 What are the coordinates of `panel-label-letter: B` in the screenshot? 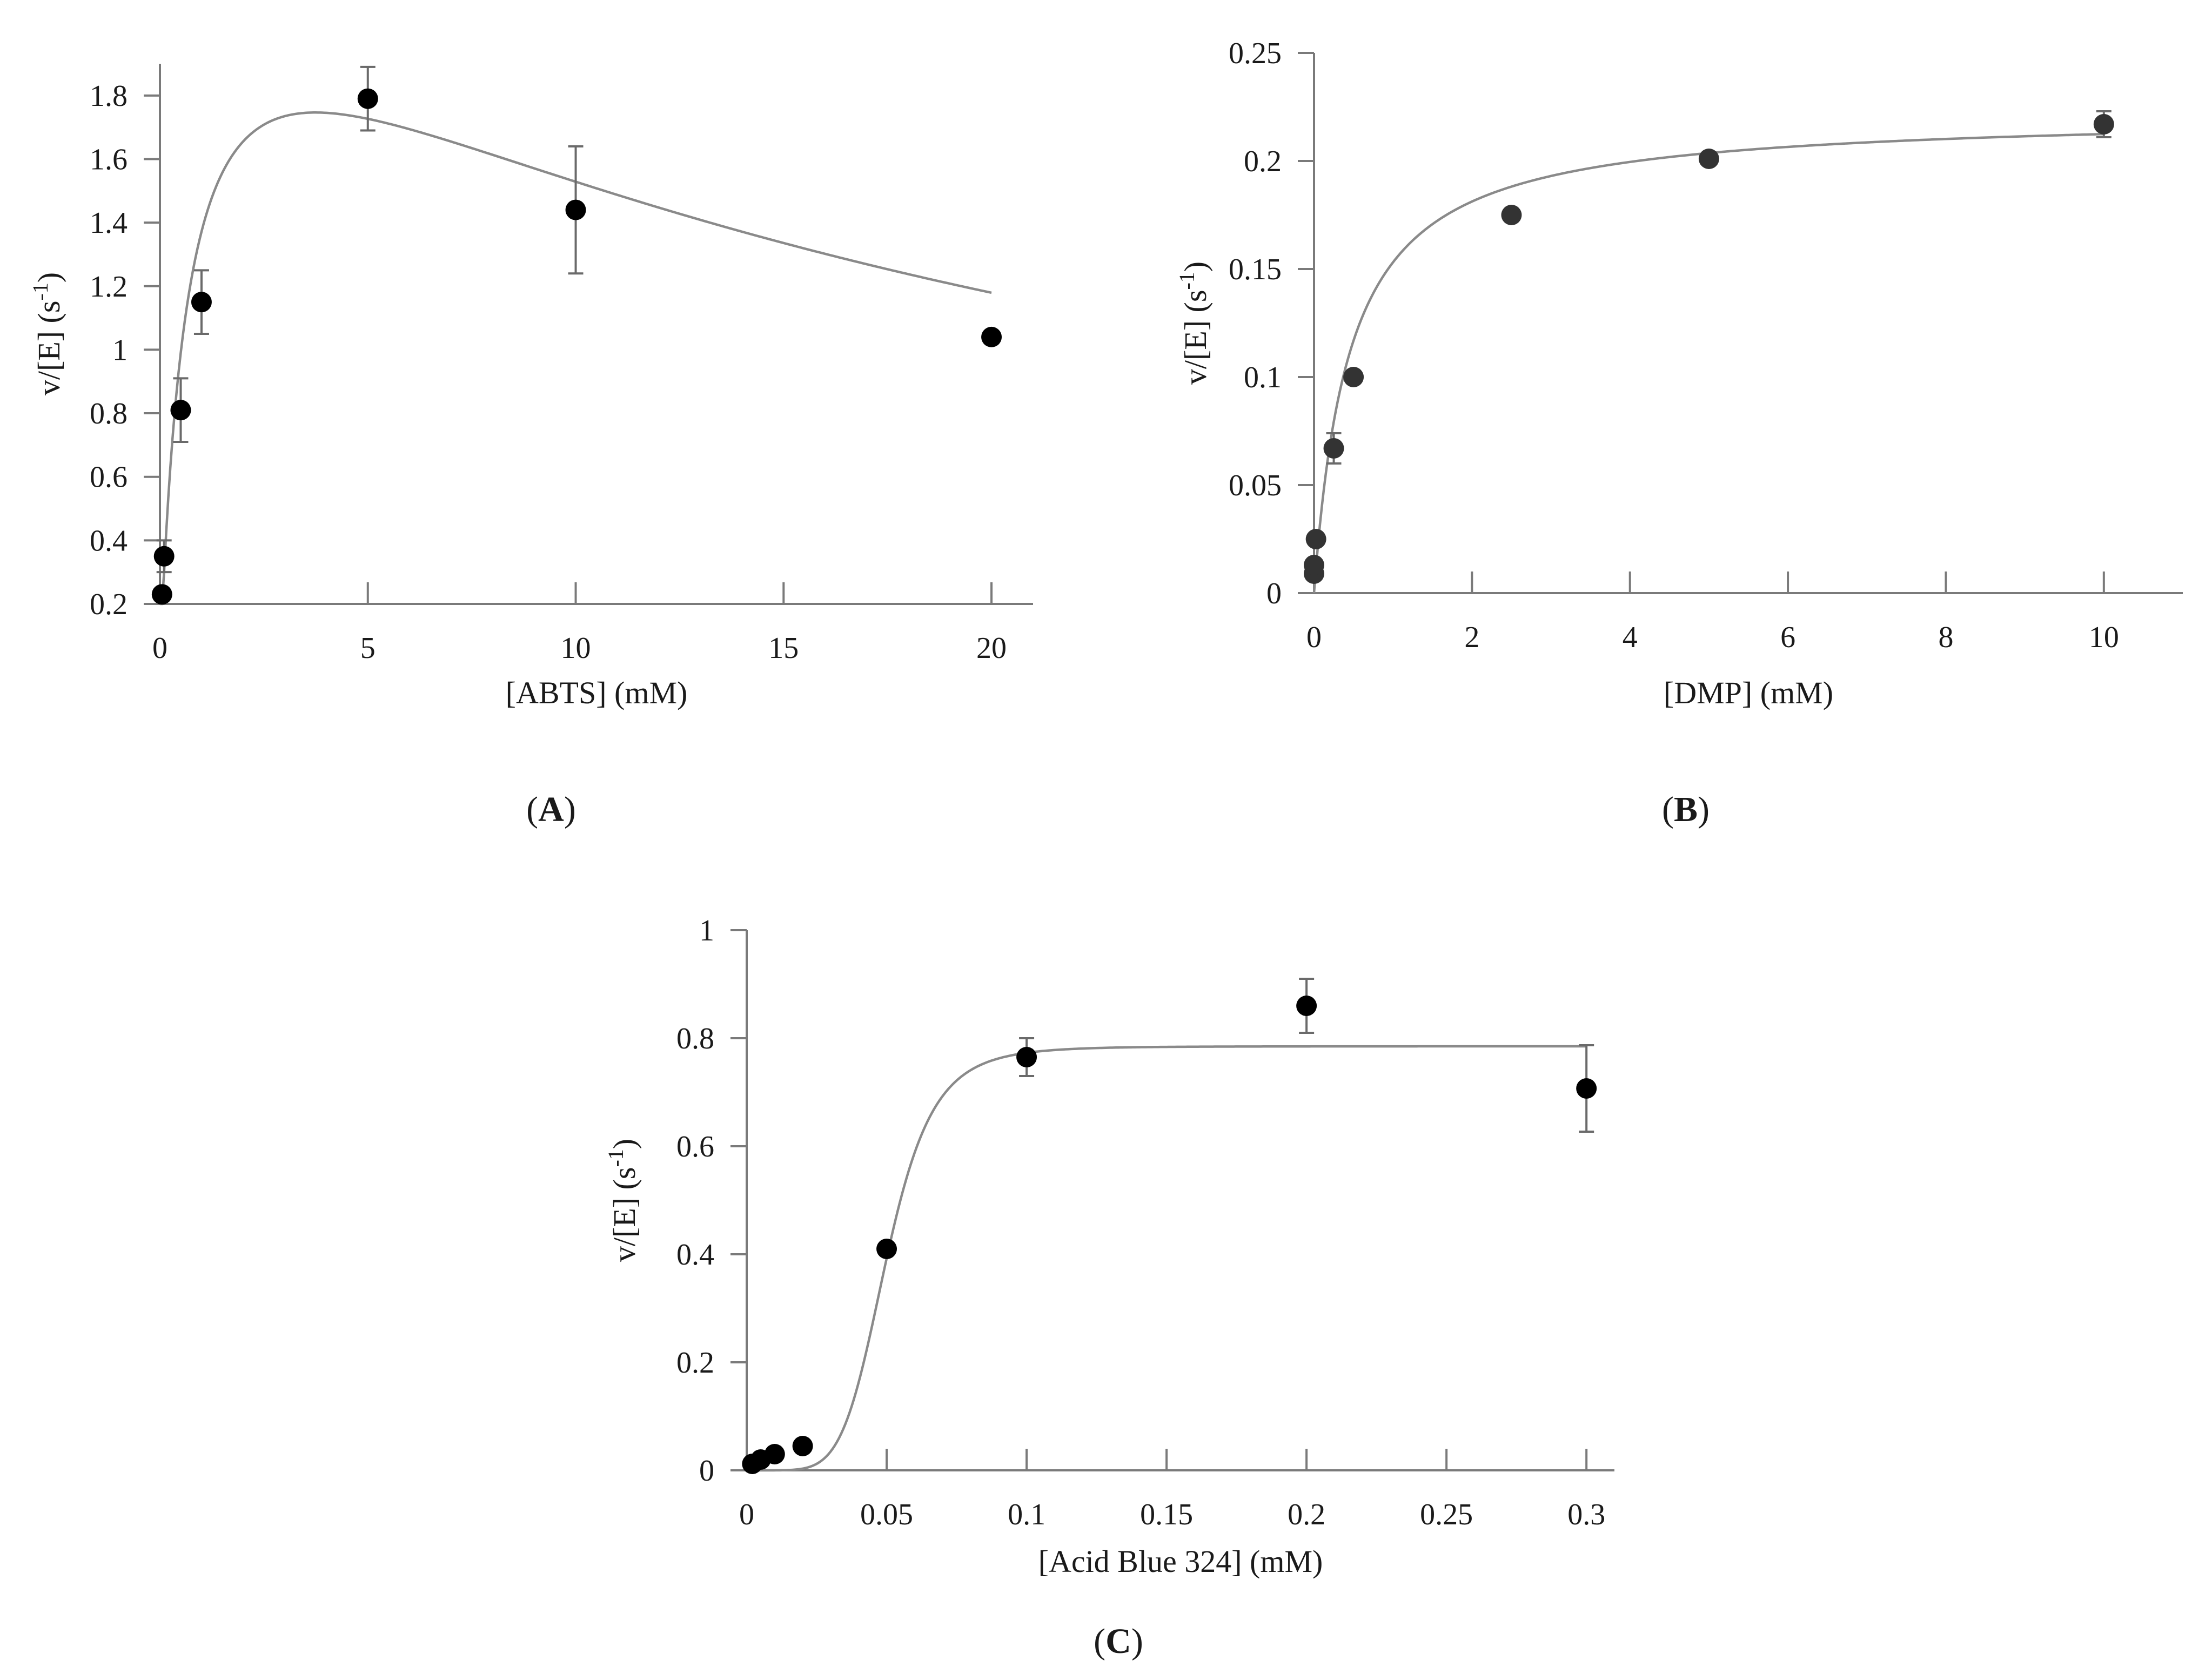 It's located at (1686, 809).